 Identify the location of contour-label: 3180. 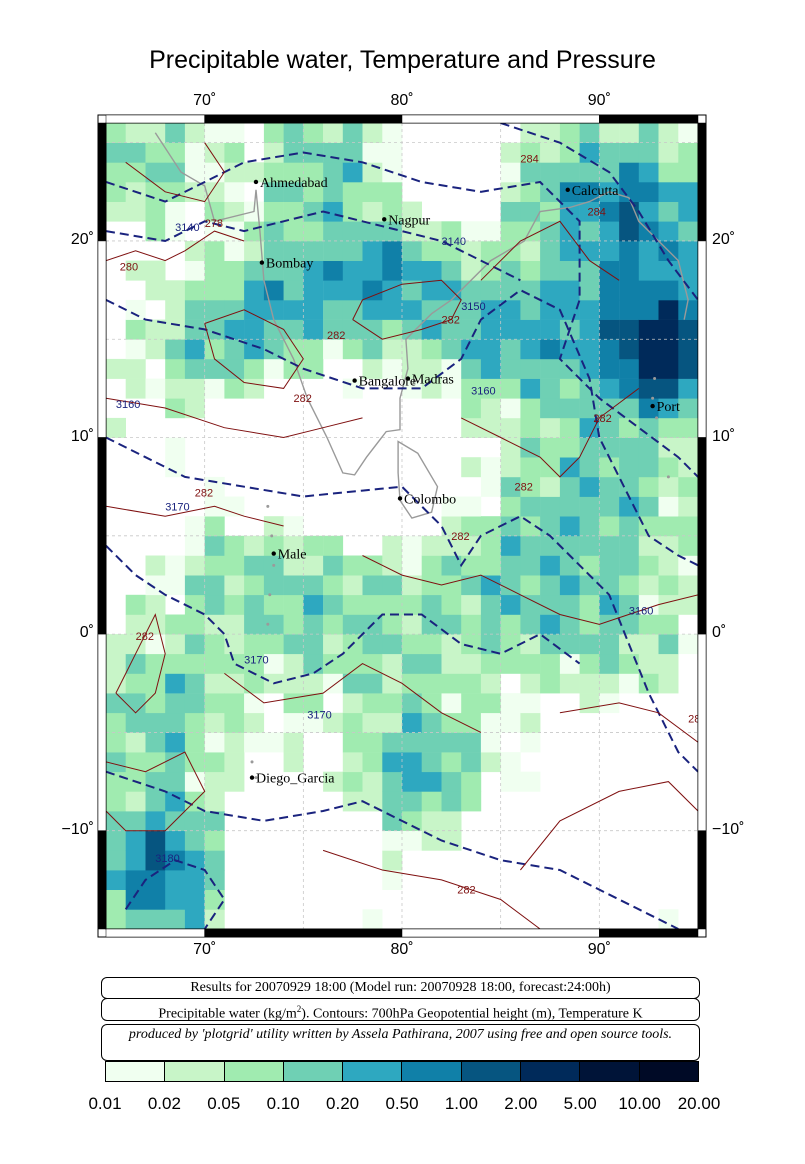
(167, 859).